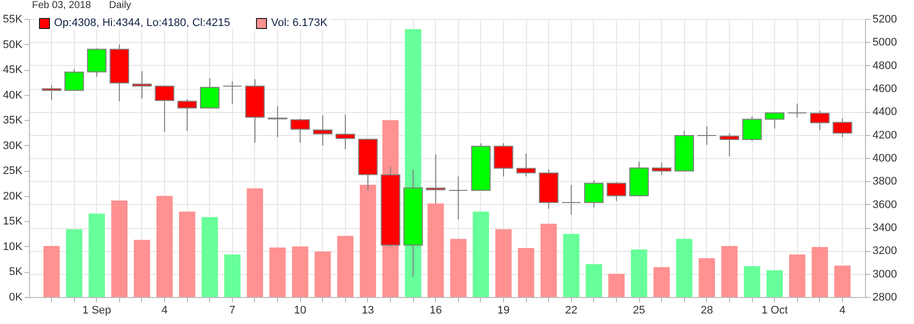 Image resolution: width=914 pixels, height=324 pixels. What do you see at coordinates (13, 95) in the screenshot?
I see `y-tick-label: 40K` at bounding box center [13, 95].